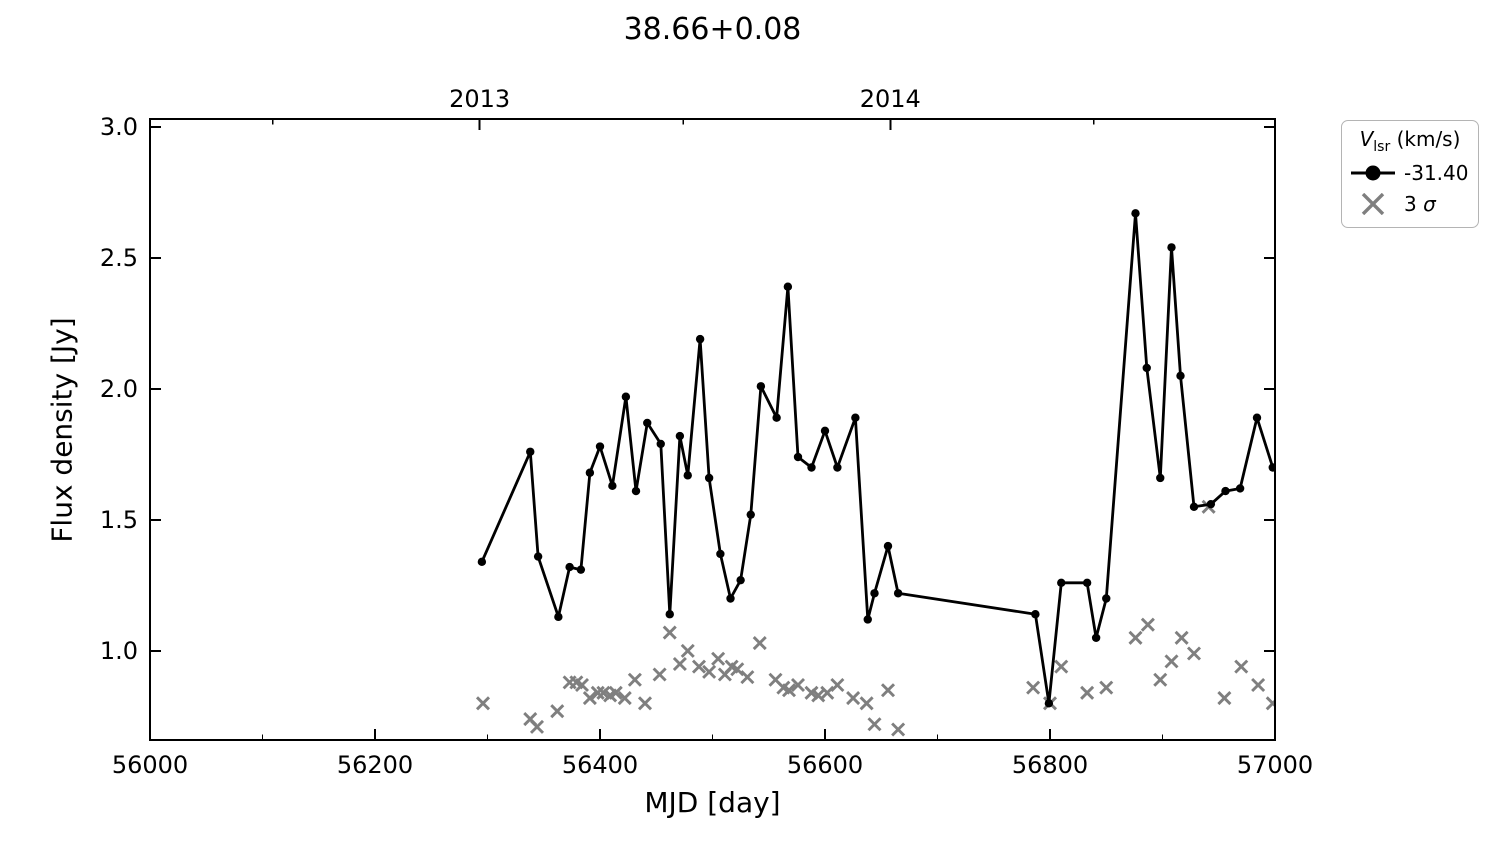  What do you see at coordinates (1420, 203) in the screenshot?
I see `legend-entry-label: 3 σ` at bounding box center [1420, 203].